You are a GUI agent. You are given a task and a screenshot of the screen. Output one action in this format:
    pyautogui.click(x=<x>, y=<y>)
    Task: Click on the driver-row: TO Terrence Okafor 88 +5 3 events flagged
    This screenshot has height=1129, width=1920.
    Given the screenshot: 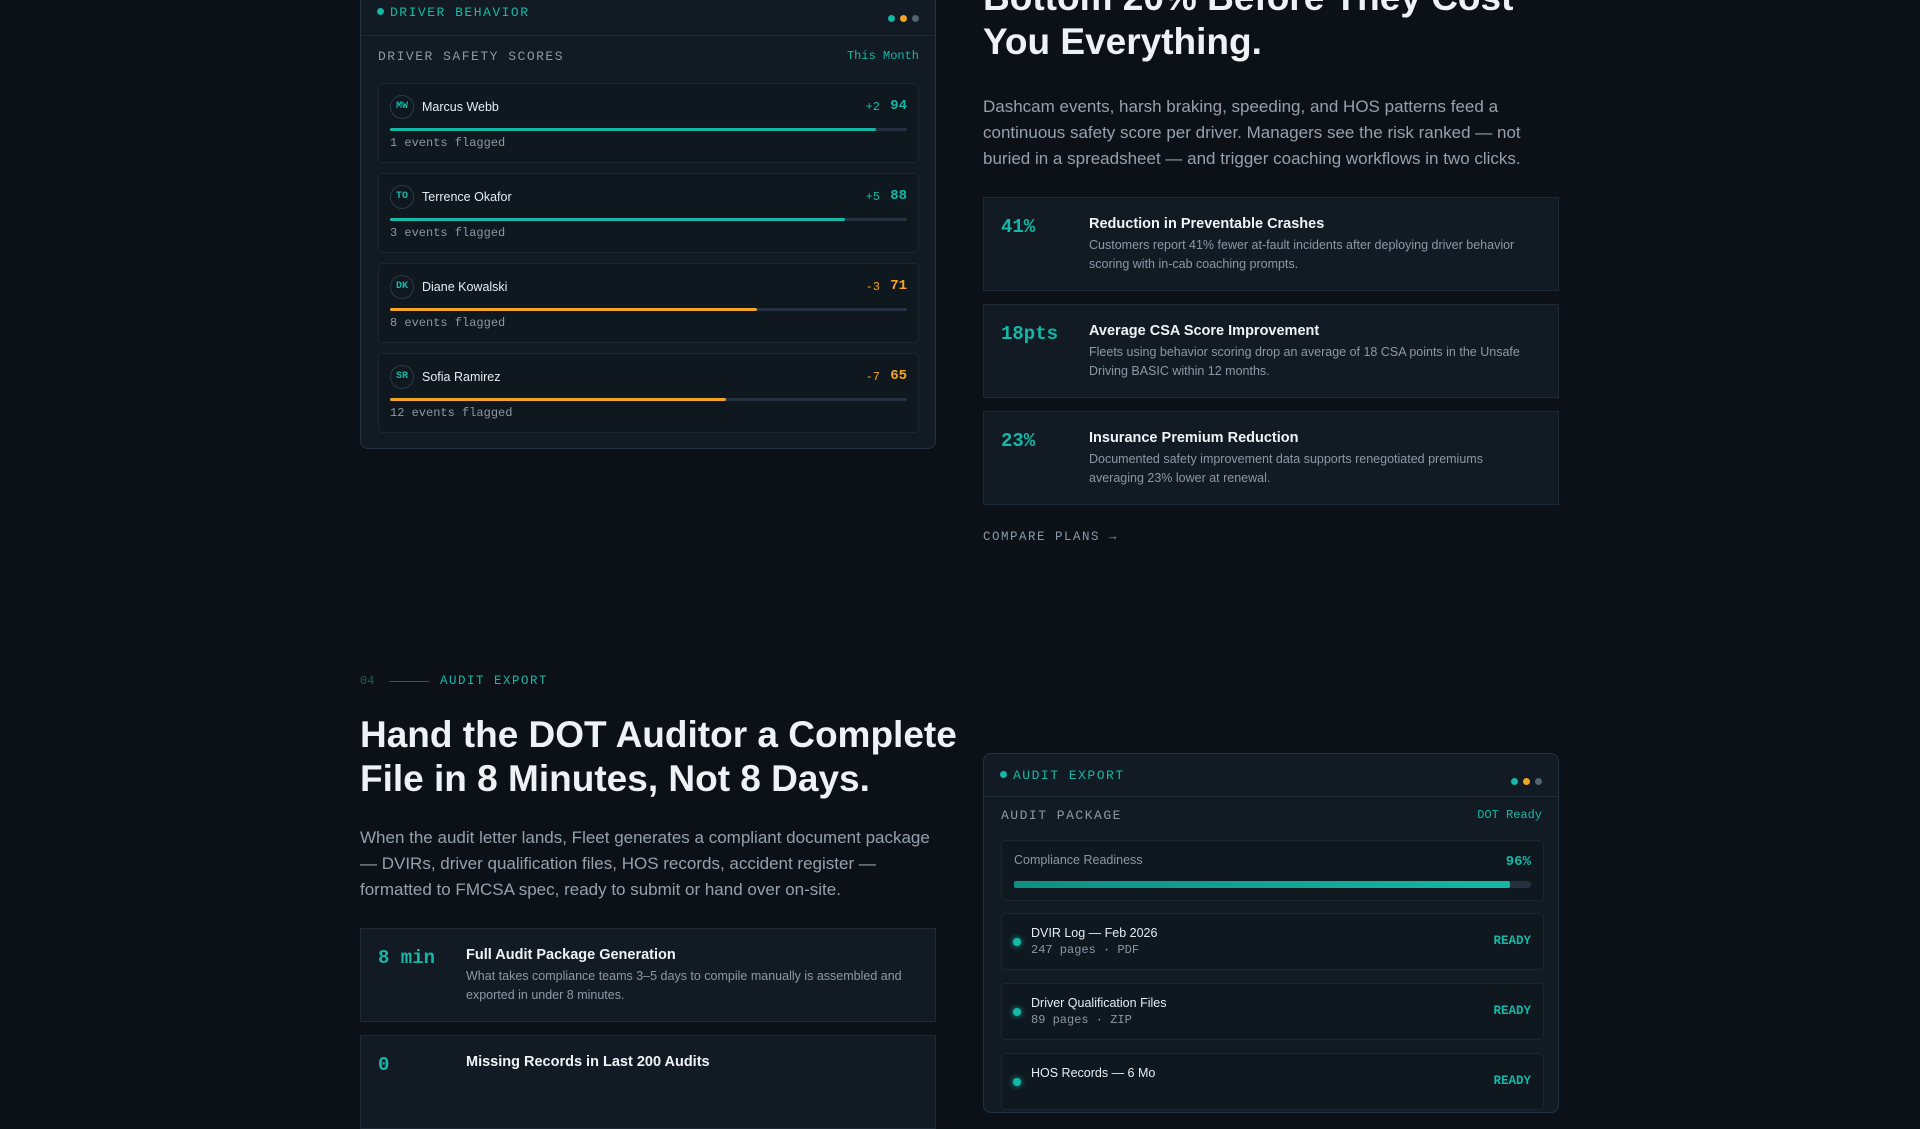 What is the action you would take?
    pyautogui.click(x=648, y=213)
    